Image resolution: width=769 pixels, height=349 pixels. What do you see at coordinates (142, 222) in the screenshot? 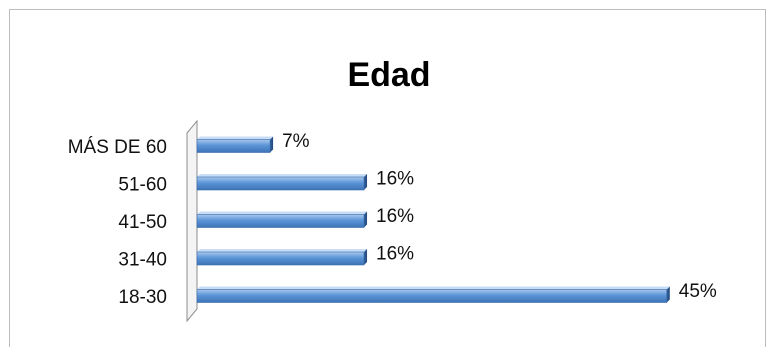
I see `category-label: 41-50` at bounding box center [142, 222].